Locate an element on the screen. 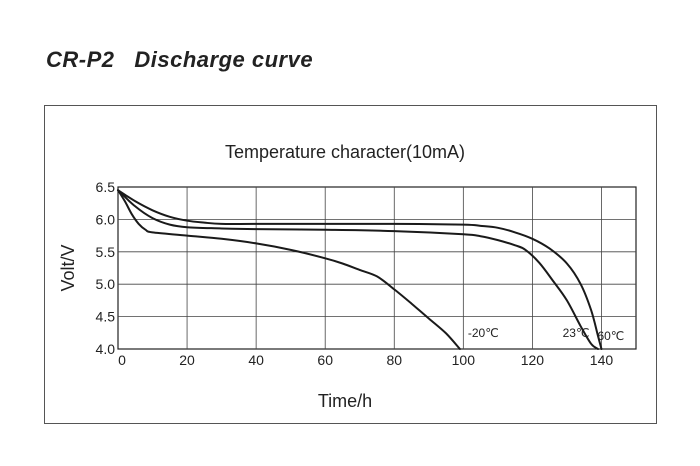  series-label-23c: 23℃ is located at coordinates (576, 333).